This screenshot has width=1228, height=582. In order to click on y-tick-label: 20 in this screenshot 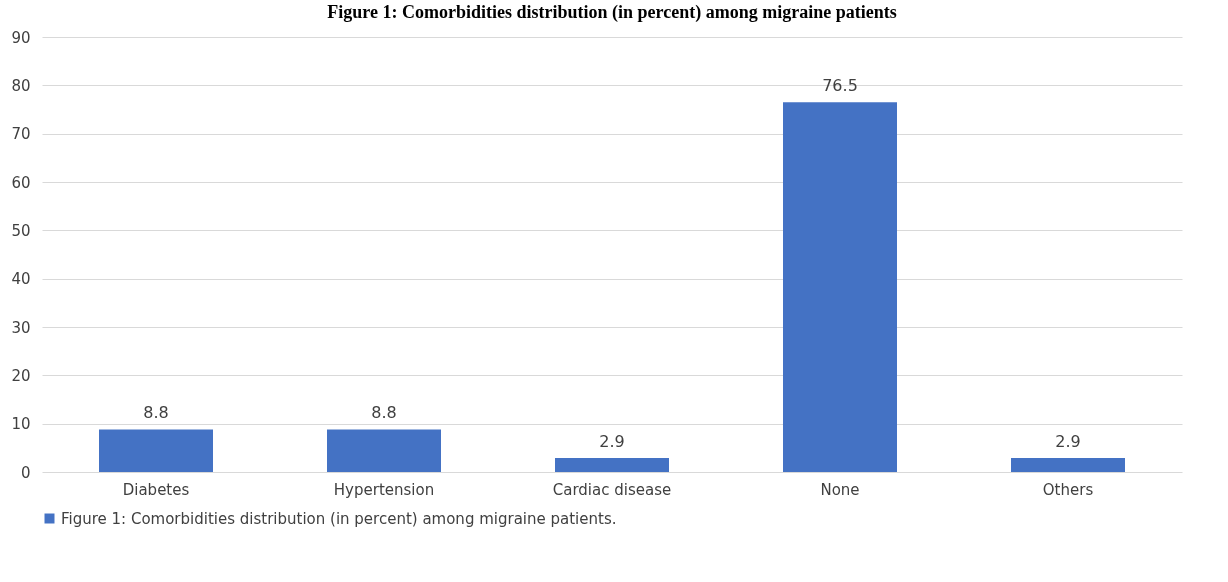, I will do `click(21, 375)`.